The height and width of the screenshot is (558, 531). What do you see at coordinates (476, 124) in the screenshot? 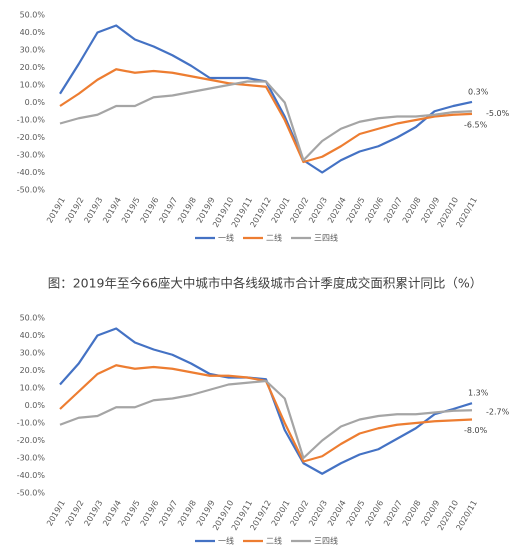
I see `data-label: -6.5%` at bounding box center [476, 124].